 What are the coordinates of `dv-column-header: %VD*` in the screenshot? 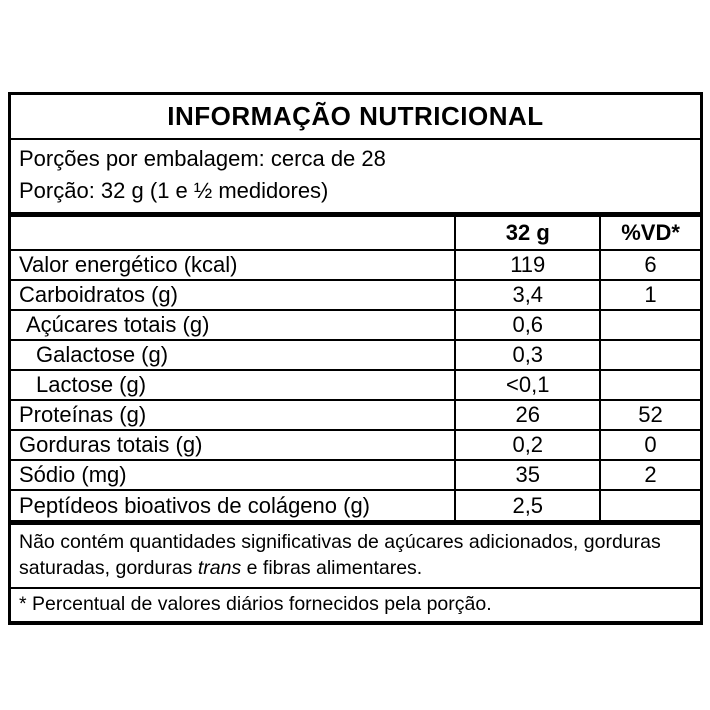 It's located at (649, 233).